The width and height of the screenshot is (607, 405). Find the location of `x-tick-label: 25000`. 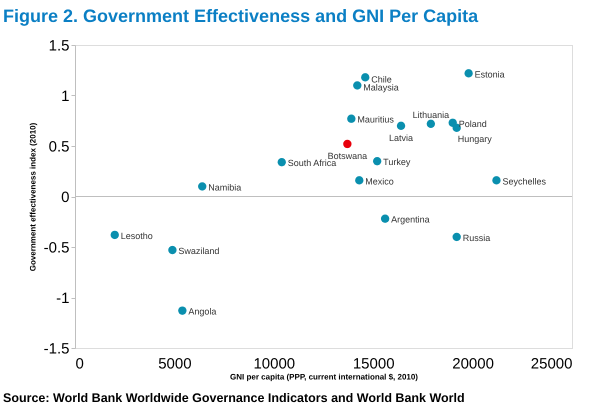

x-tick-label: 25000 is located at coordinates (551, 364).